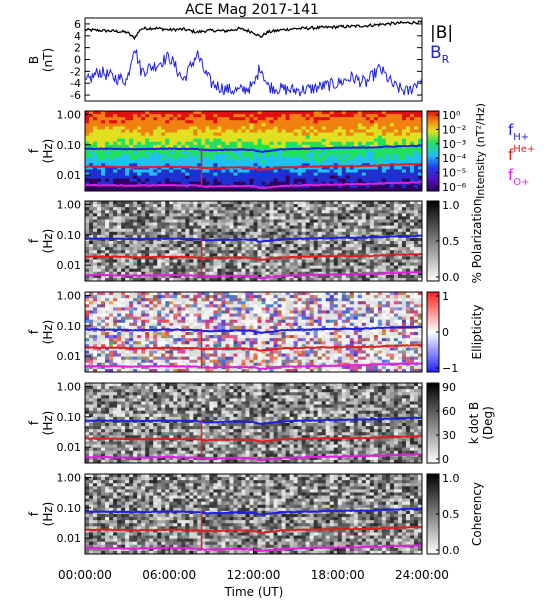 This screenshot has width=550, height=600. Describe the element at coordinates (77, 24) in the screenshot. I see `field-y-tick-label: 6` at that location.